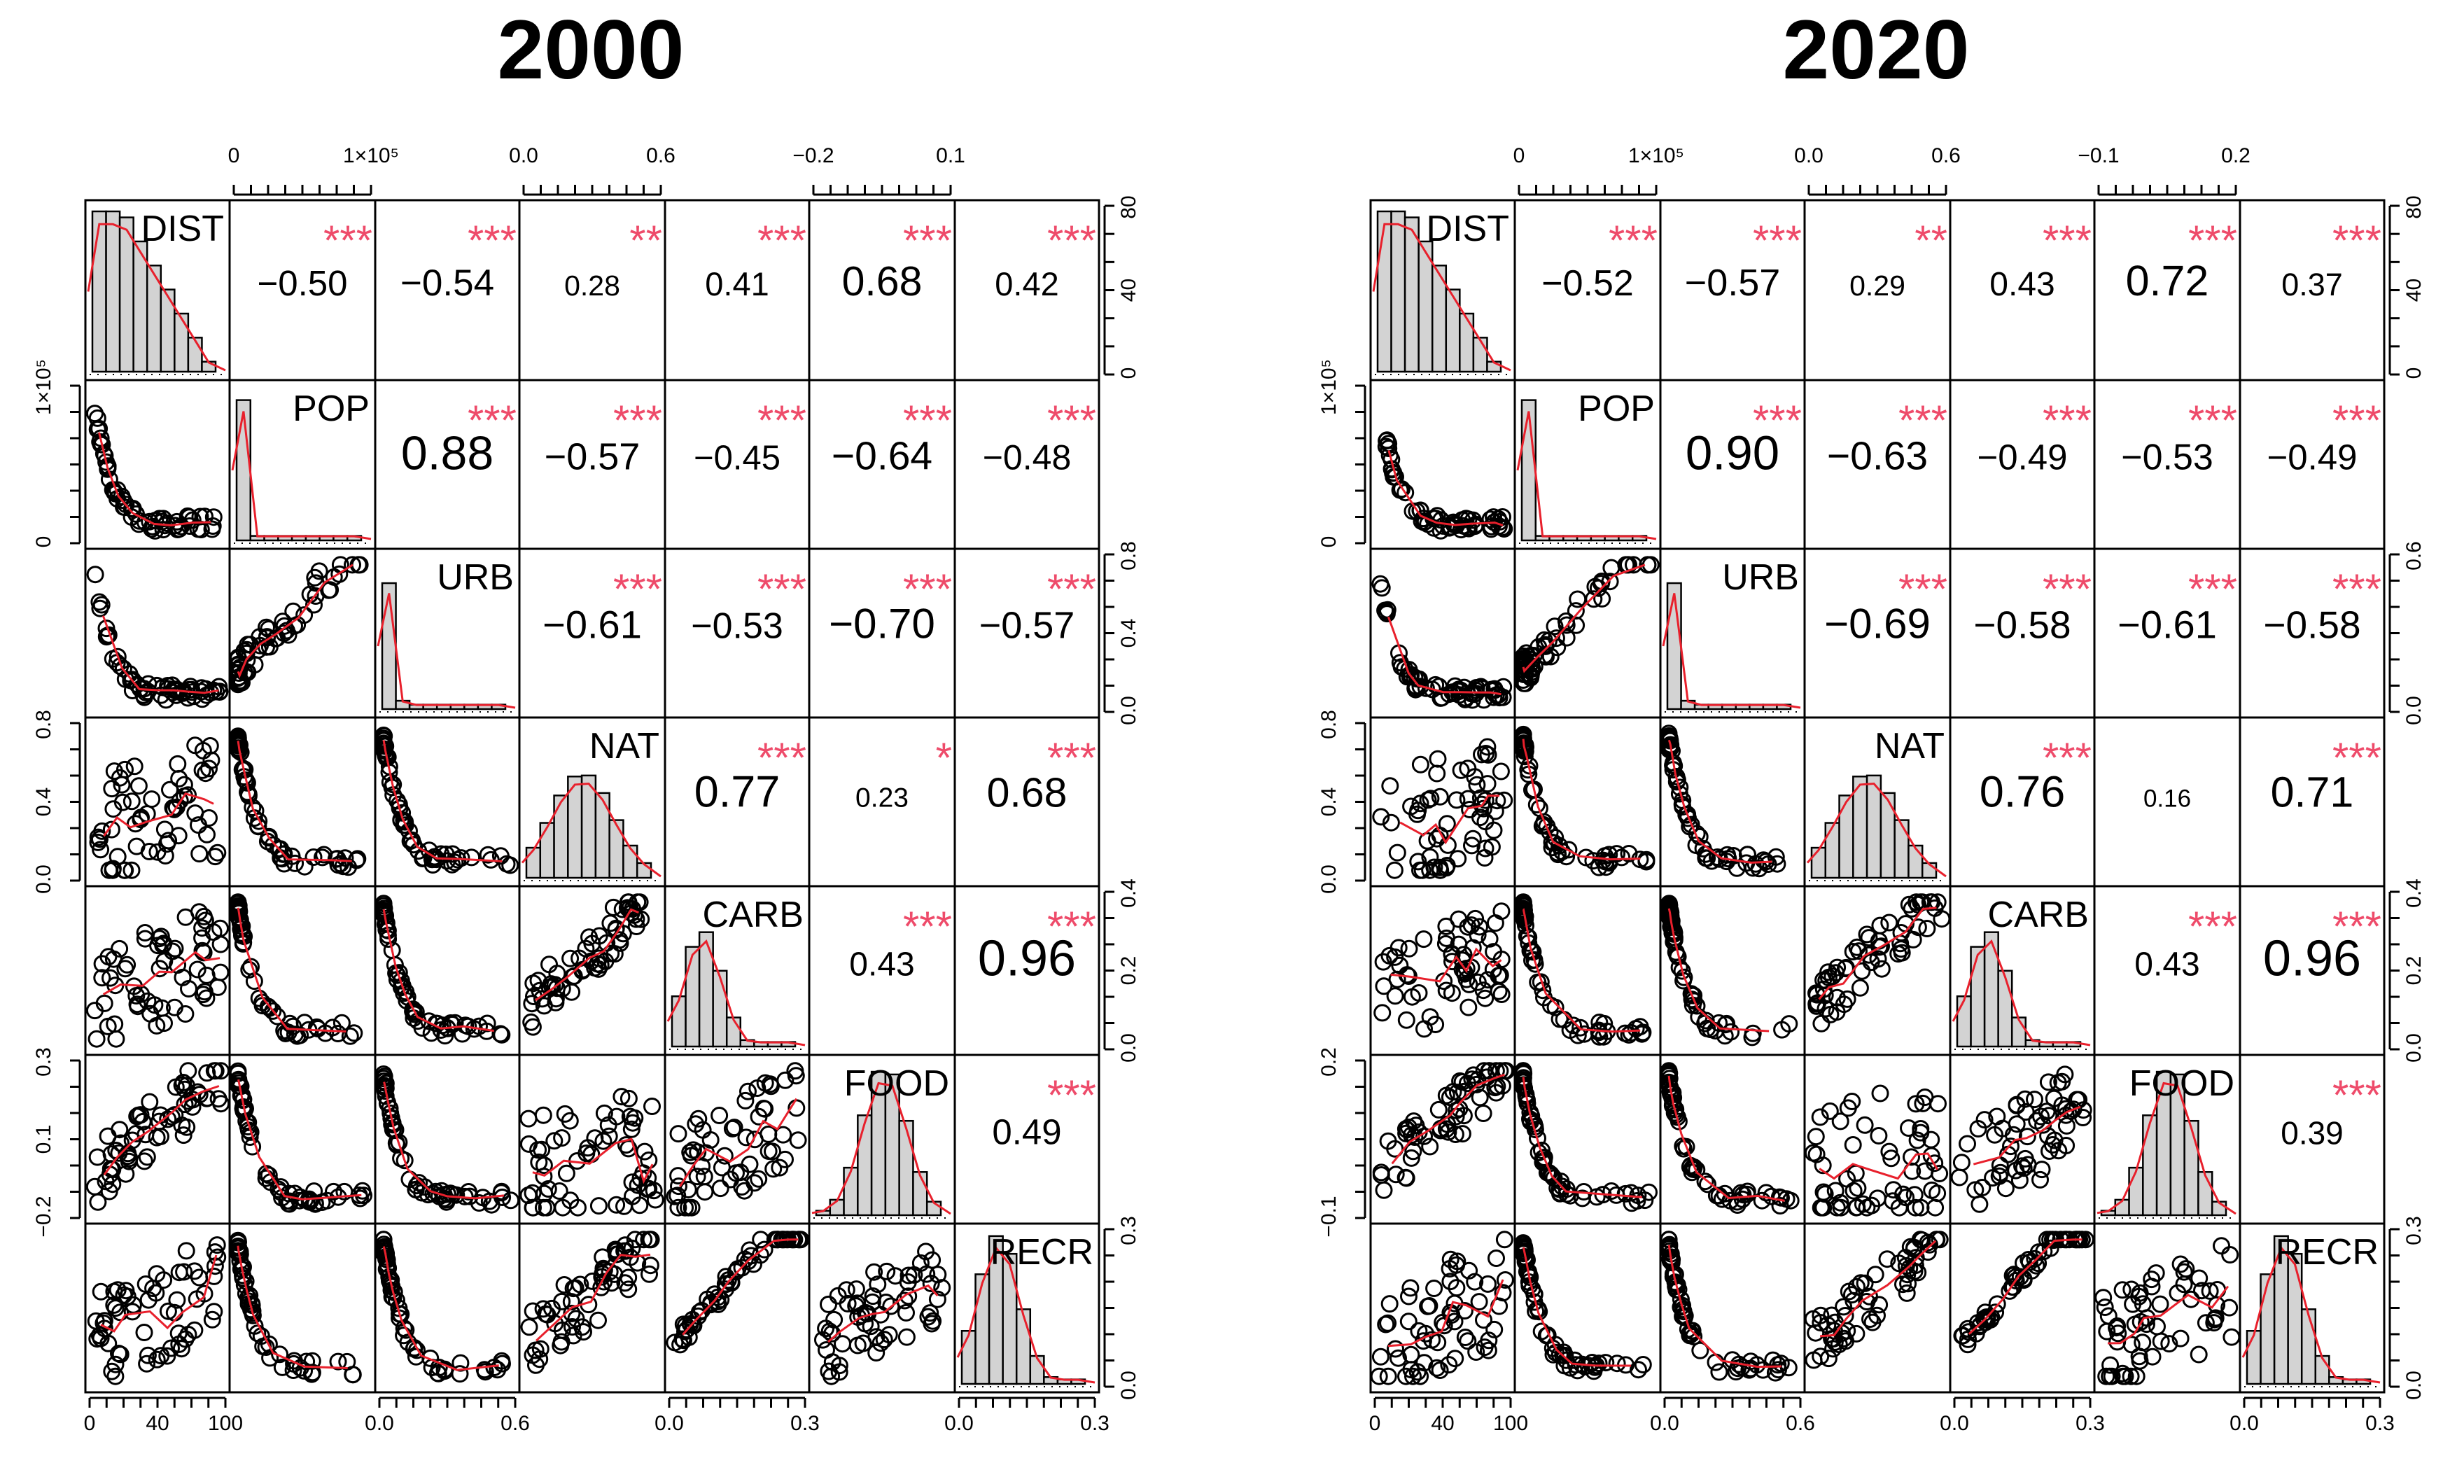 This screenshot has height=1484, width=2464. Describe the element at coordinates (737, 1308) in the screenshot. I see `cell-frame-recr-carb` at that location.